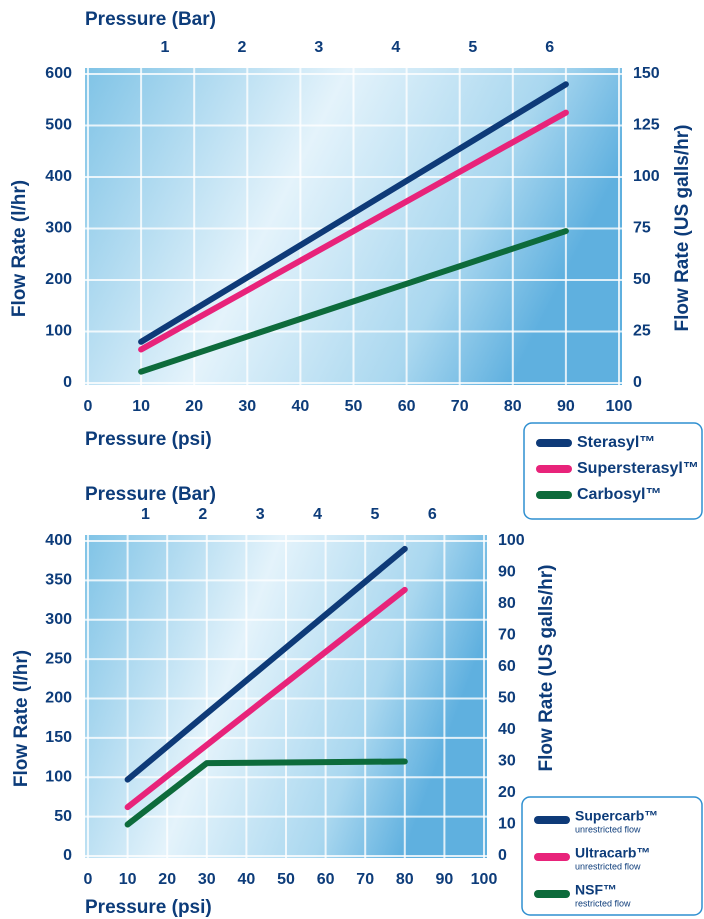  What do you see at coordinates (58, 580) in the screenshot?
I see `y-tick-label: 350` at bounding box center [58, 580].